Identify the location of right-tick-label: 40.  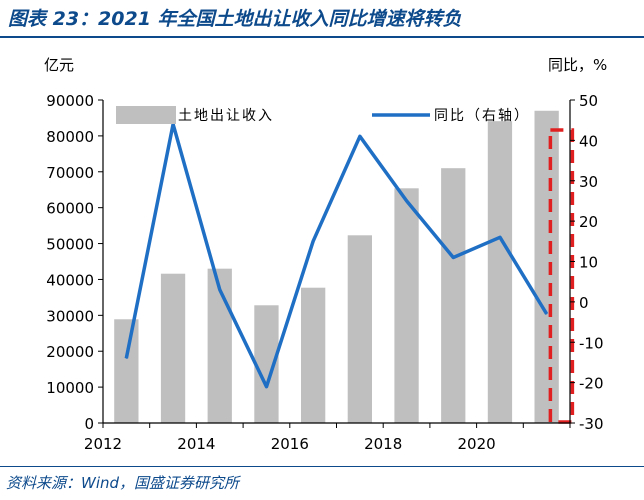
(588, 141).